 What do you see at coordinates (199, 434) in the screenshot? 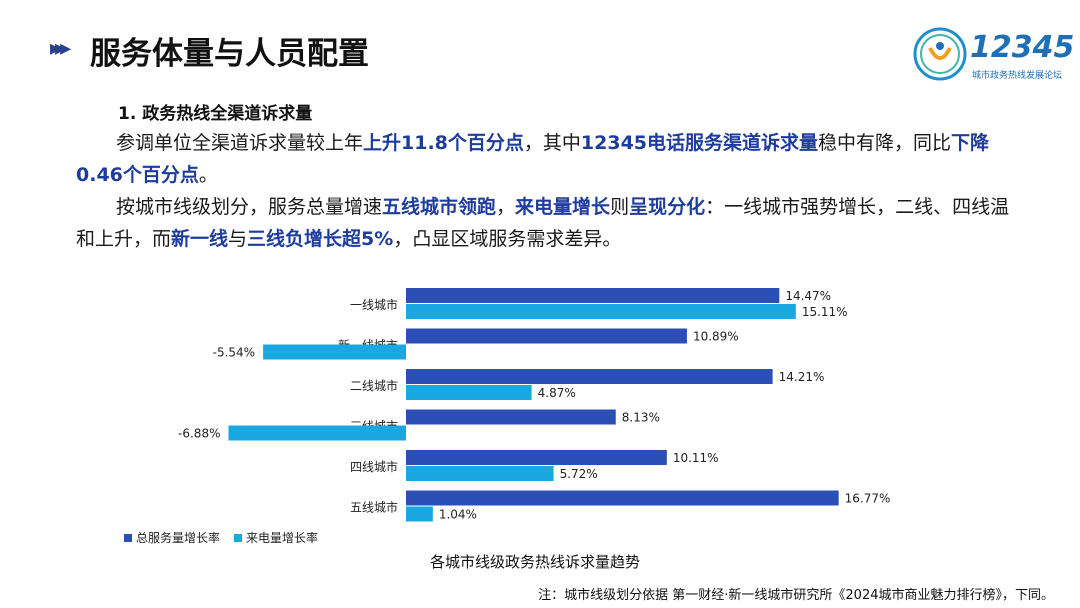
I see `data-label: -6.88%` at bounding box center [199, 434].